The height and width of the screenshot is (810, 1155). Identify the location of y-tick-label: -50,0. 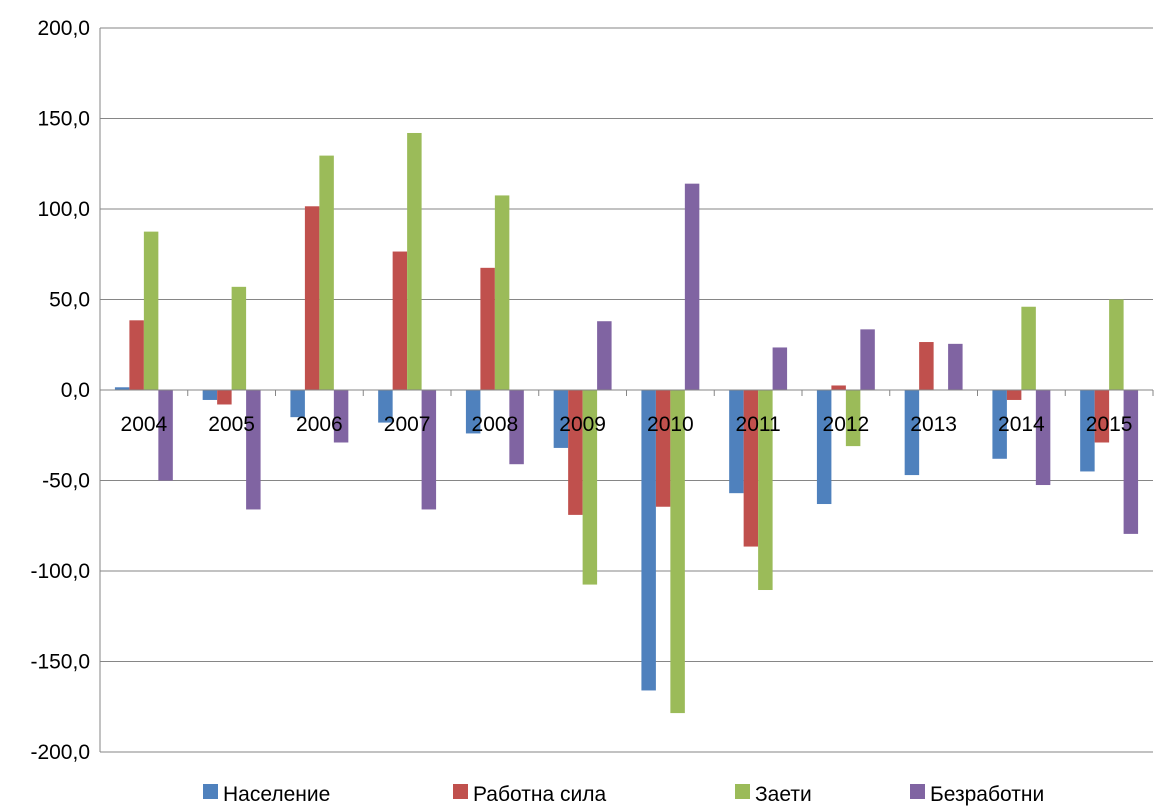
(66, 481).